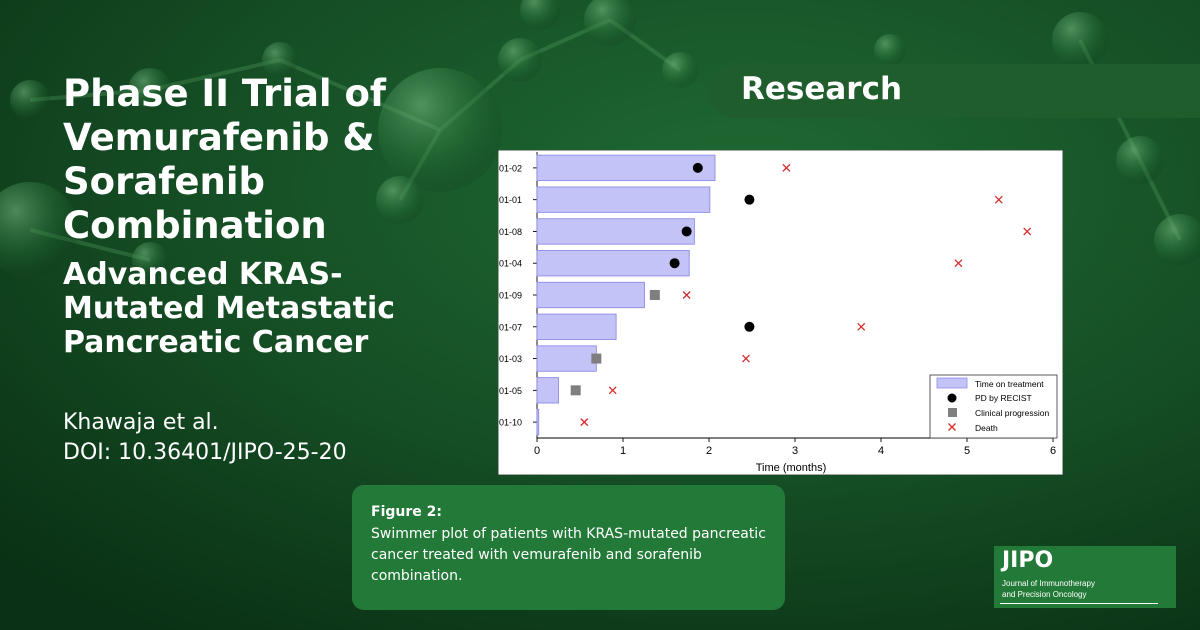  Describe the element at coordinates (1028, 560) in the screenshot. I see `journal-abbreviation: JIPO` at that location.